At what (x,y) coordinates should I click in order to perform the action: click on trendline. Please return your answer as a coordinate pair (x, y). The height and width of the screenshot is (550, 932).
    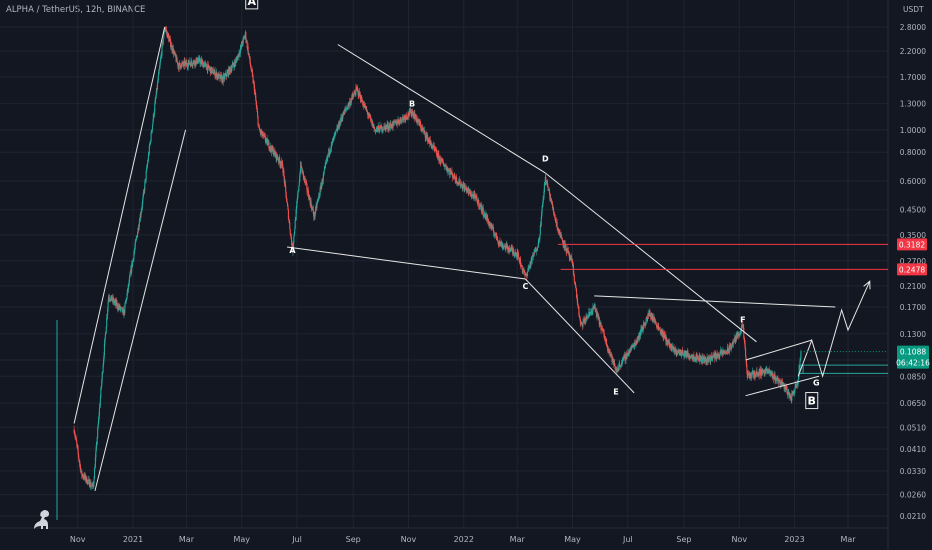
    Looking at the image, I should click on (580, 336).